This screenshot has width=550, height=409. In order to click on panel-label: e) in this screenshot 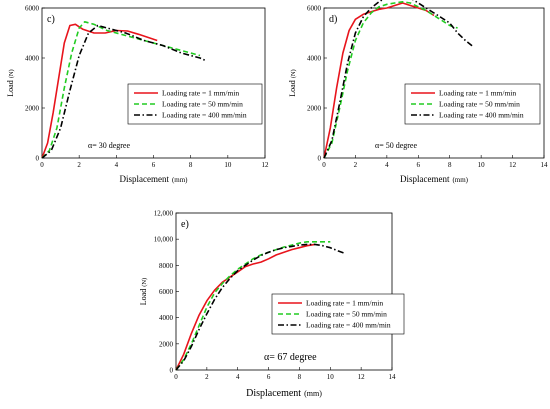, I will do `click(185, 224)`.